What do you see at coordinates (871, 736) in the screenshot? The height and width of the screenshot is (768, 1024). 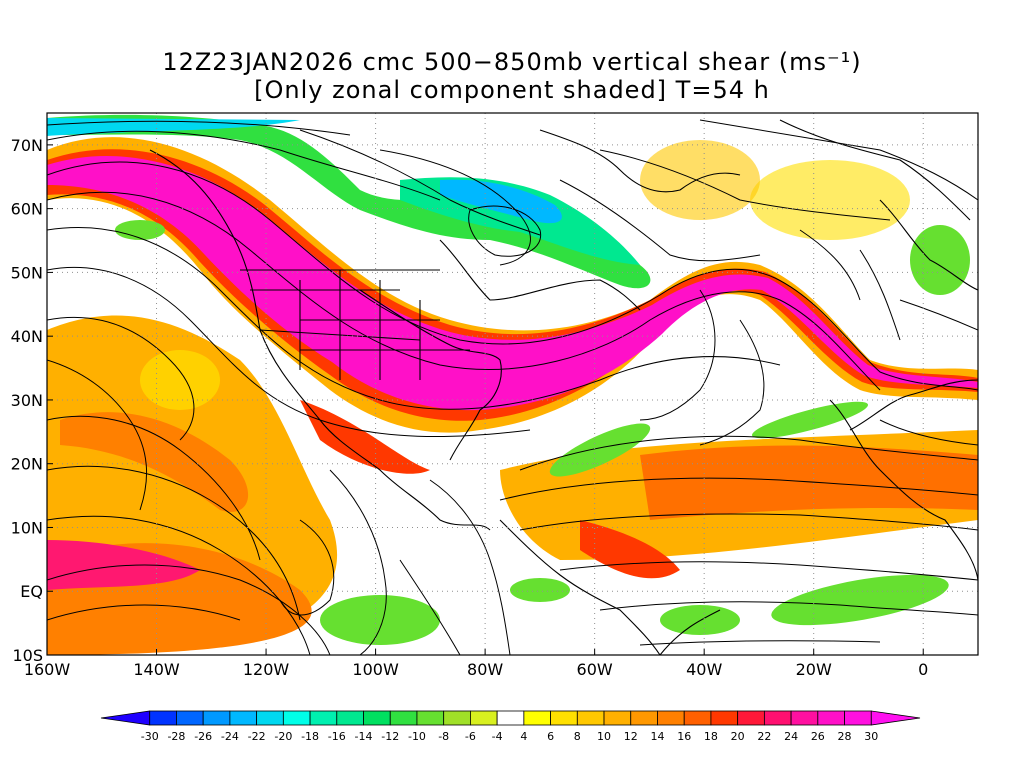 I see `colorbar-label: 30` at bounding box center [871, 736].